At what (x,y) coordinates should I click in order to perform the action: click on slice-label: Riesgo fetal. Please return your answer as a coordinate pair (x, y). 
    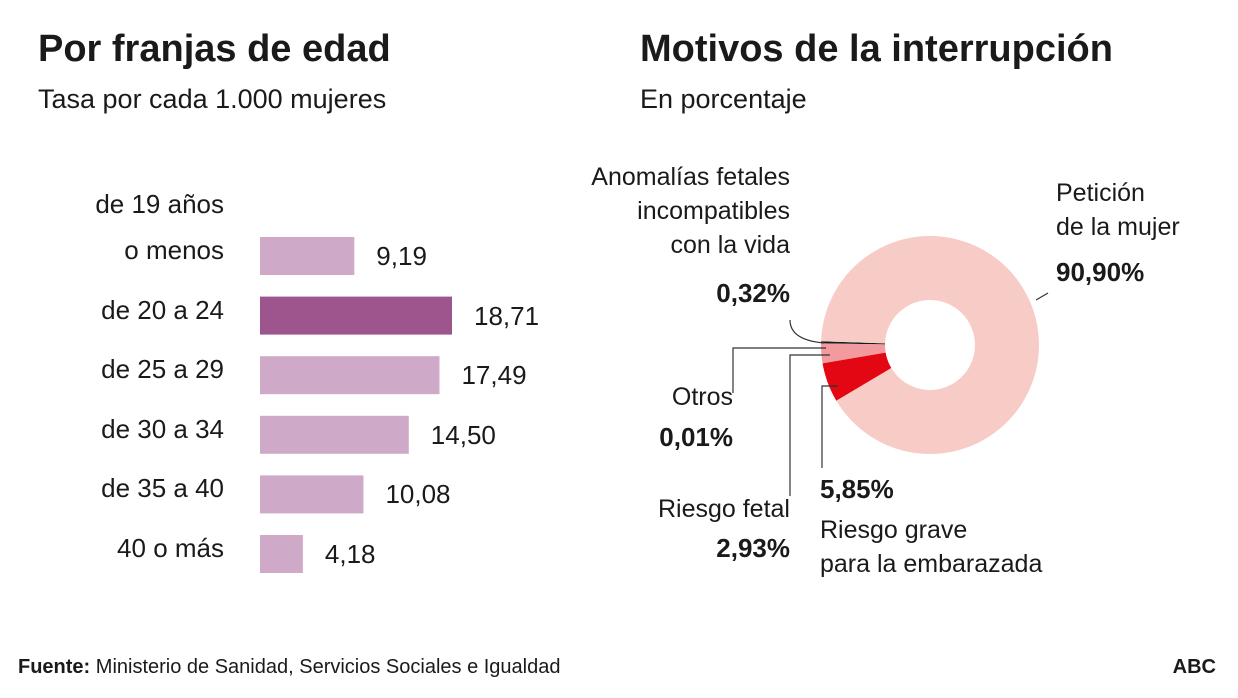
    Looking at the image, I should click on (723, 509).